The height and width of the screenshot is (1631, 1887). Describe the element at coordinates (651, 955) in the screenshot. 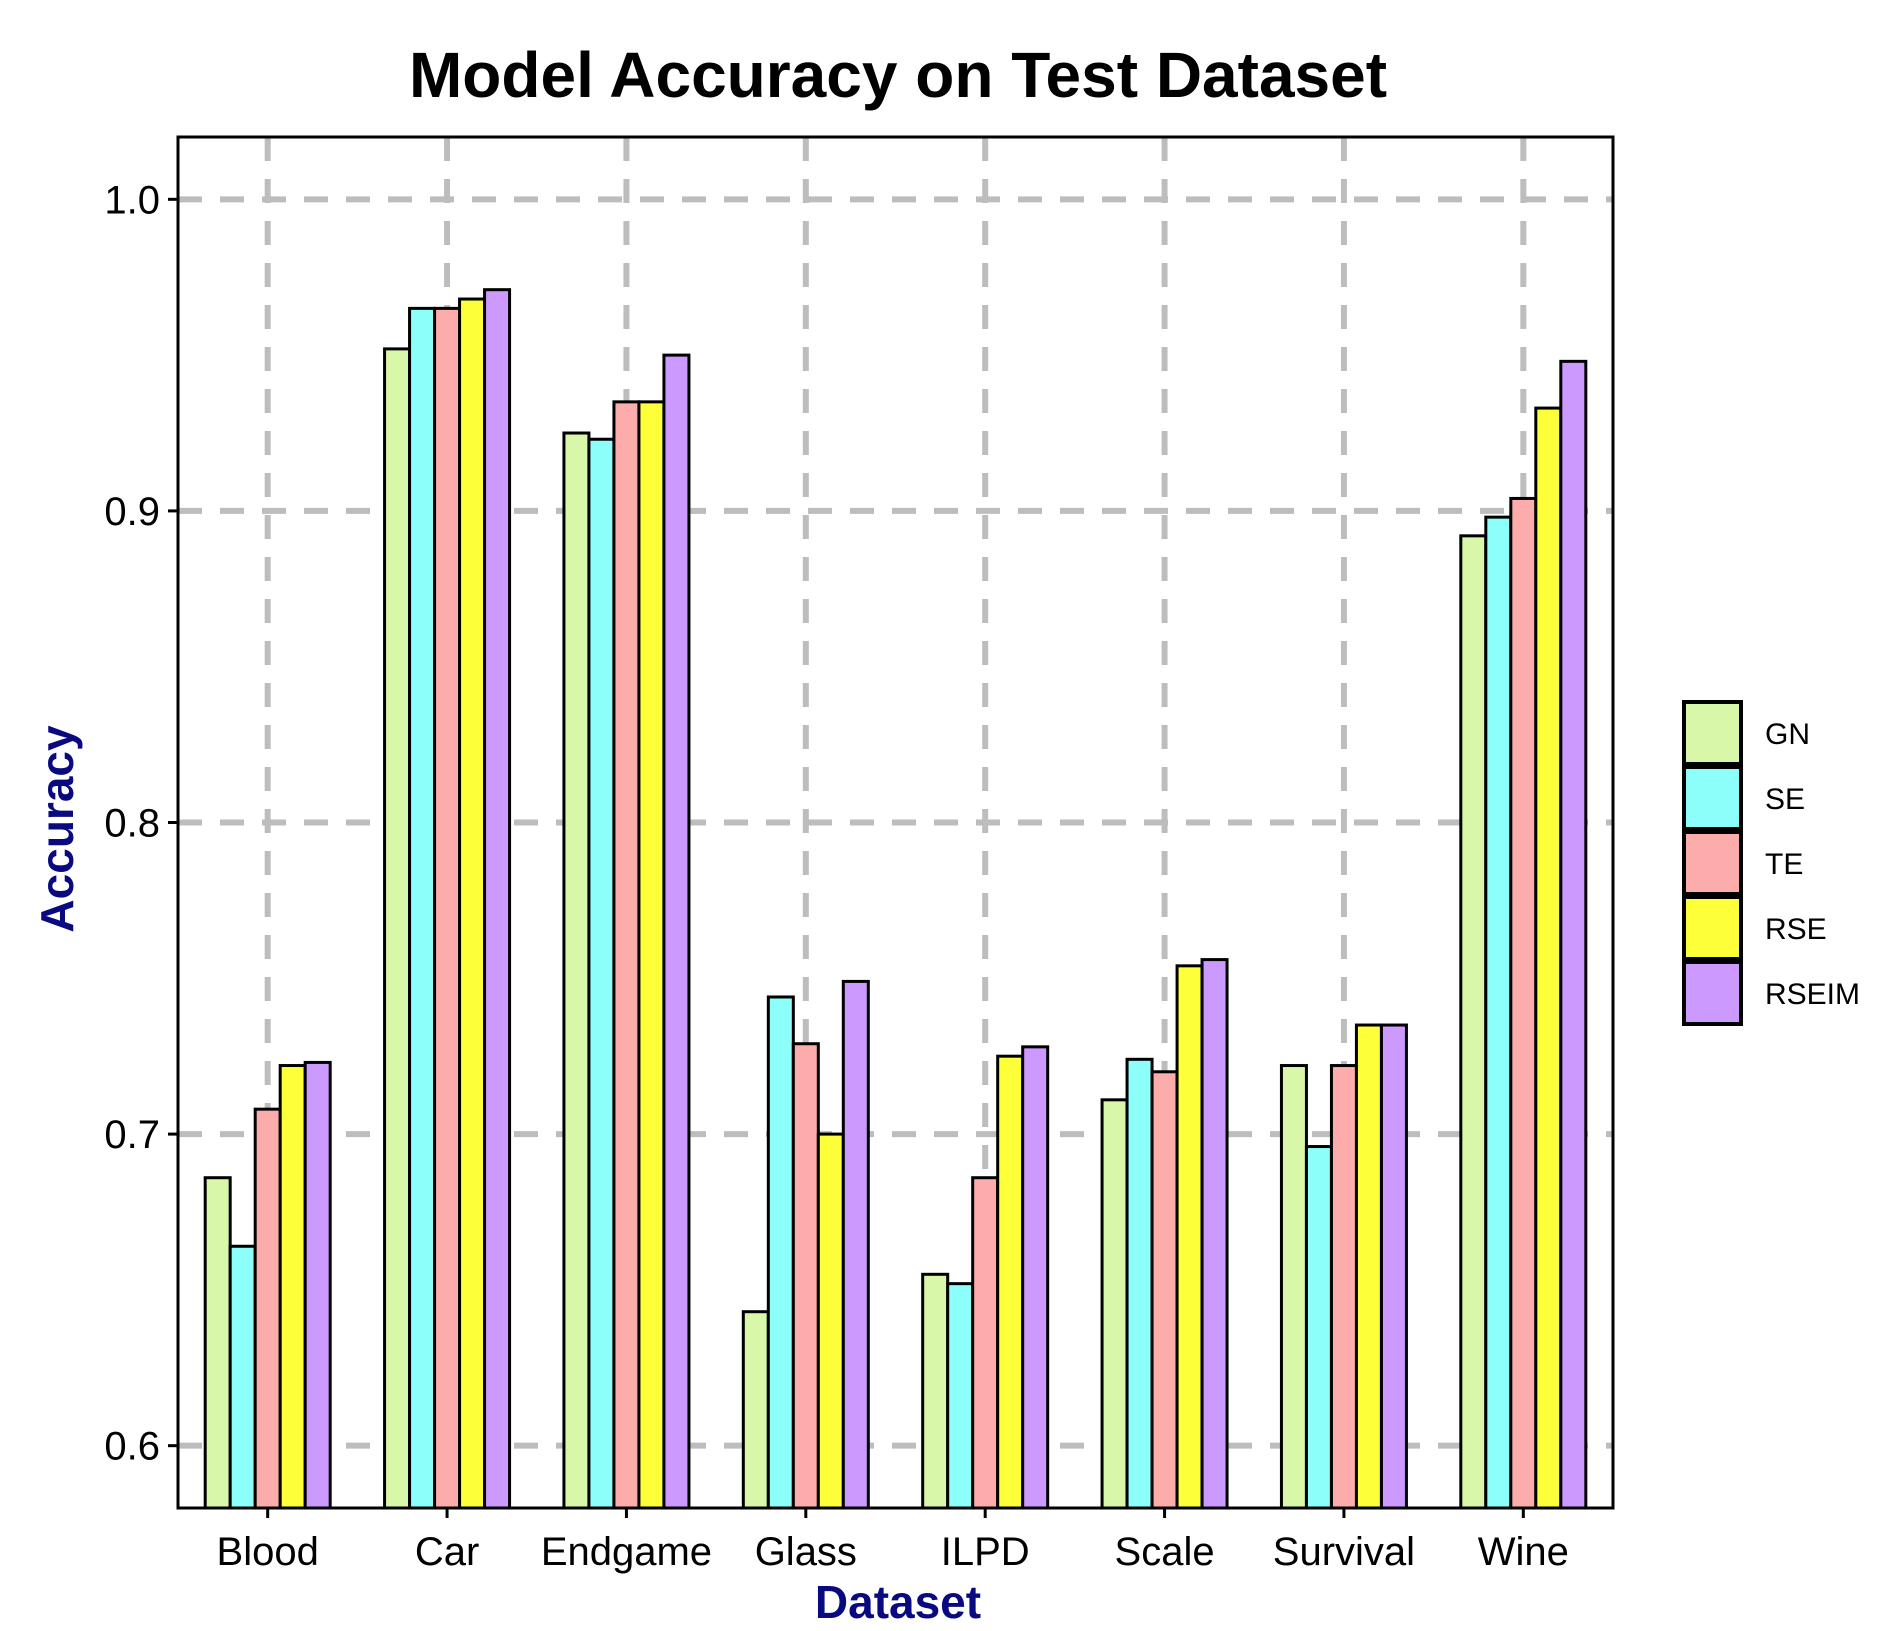

I see `bar-rse-endgame` at that location.